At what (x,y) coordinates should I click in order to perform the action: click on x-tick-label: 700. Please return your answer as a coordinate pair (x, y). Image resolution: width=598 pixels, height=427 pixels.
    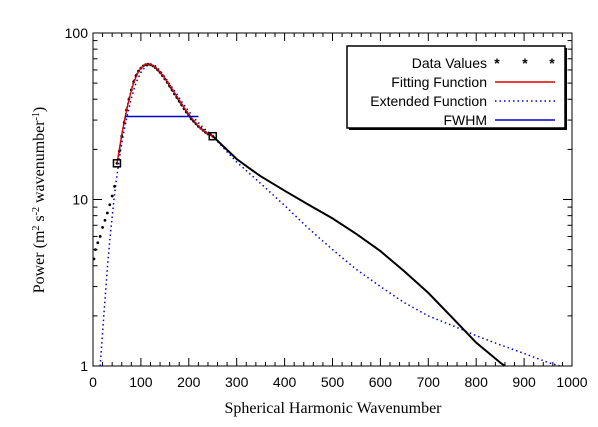
    Looking at the image, I should click on (429, 382).